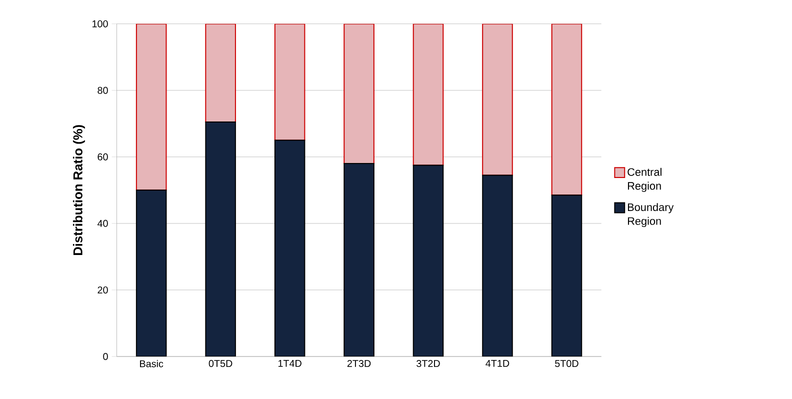 The width and height of the screenshot is (792, 399). I want to click on legend-label: Boundary Region, so click(651, 214).